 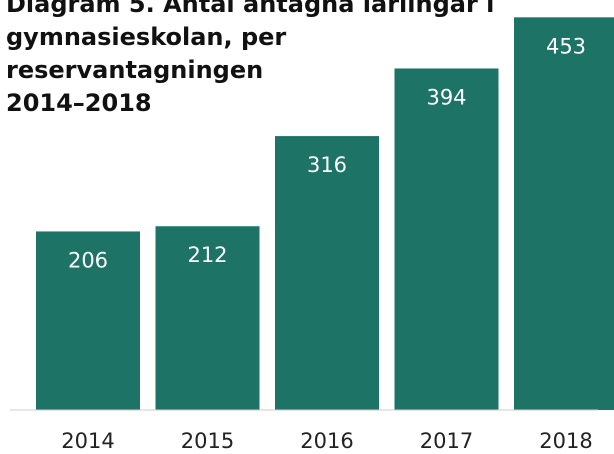 I want to click on value-label: 316, so click(x=327, y=165).